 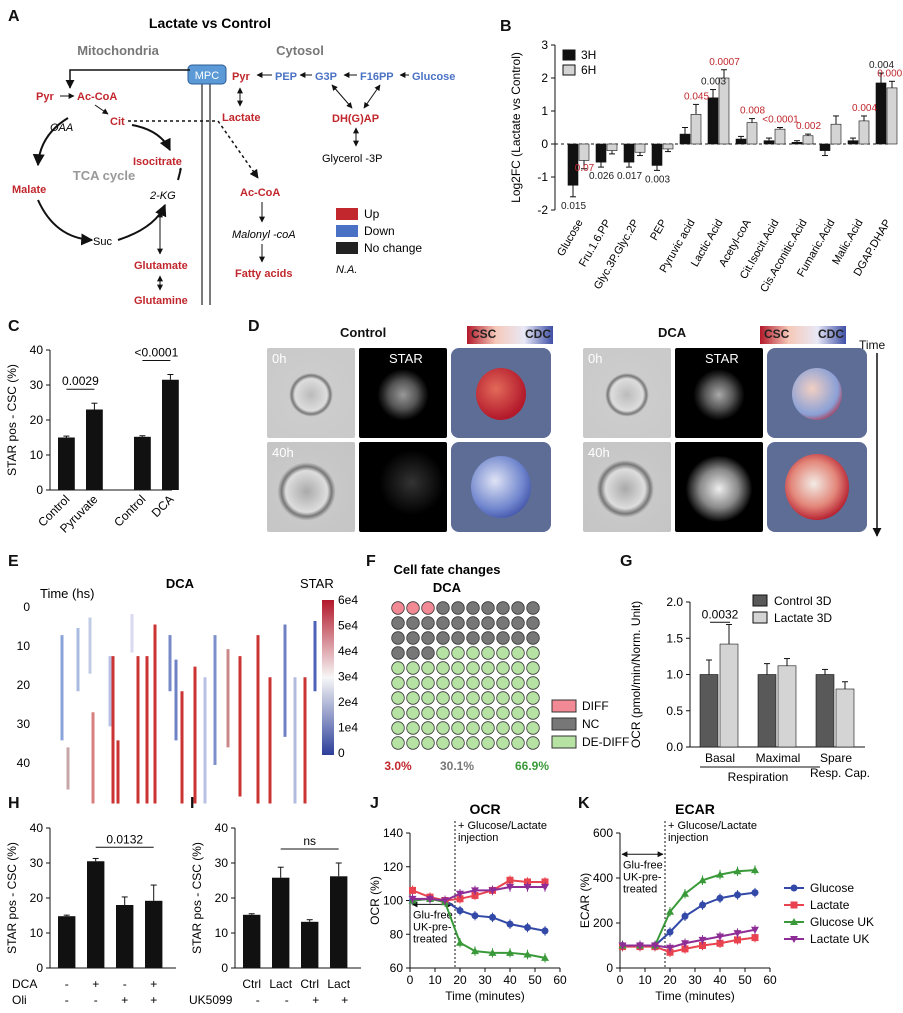 What do you see at coordinates (264, 235) in the screenshot?
I see `malonyl-coa: Malonyl -coA` at bounding box center [264, 235].